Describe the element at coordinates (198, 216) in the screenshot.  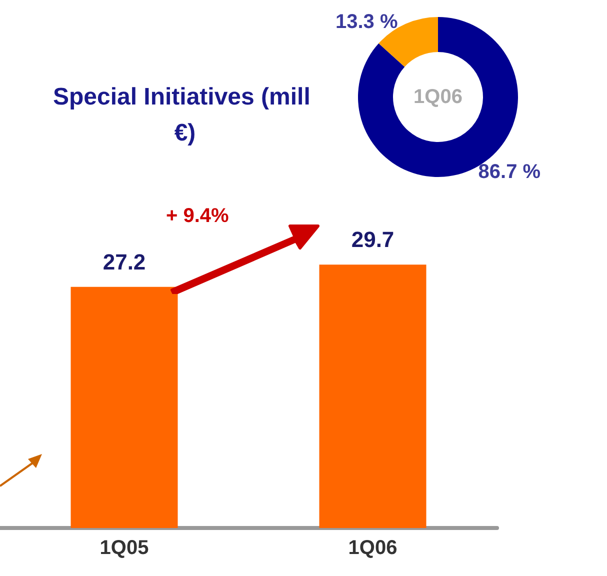
I see `text: + 9.4%` at that location.